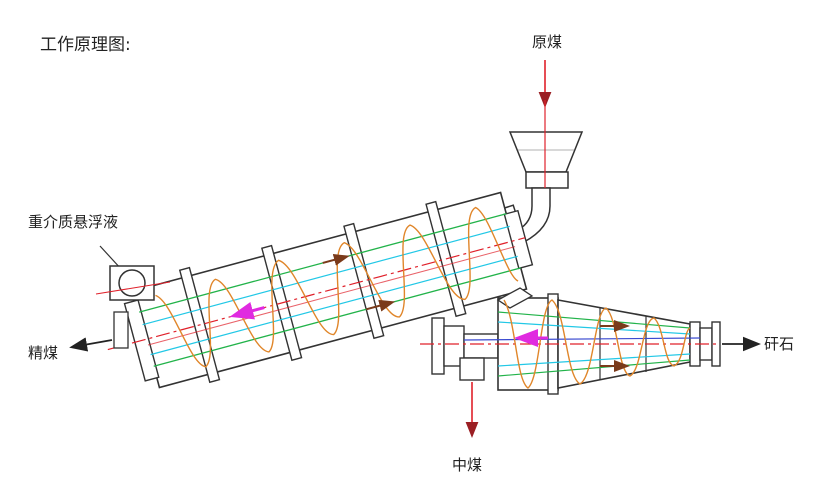  Describe the element at coordinates (133, 283) in the screenshot. I see `medium-inlet` at that location.